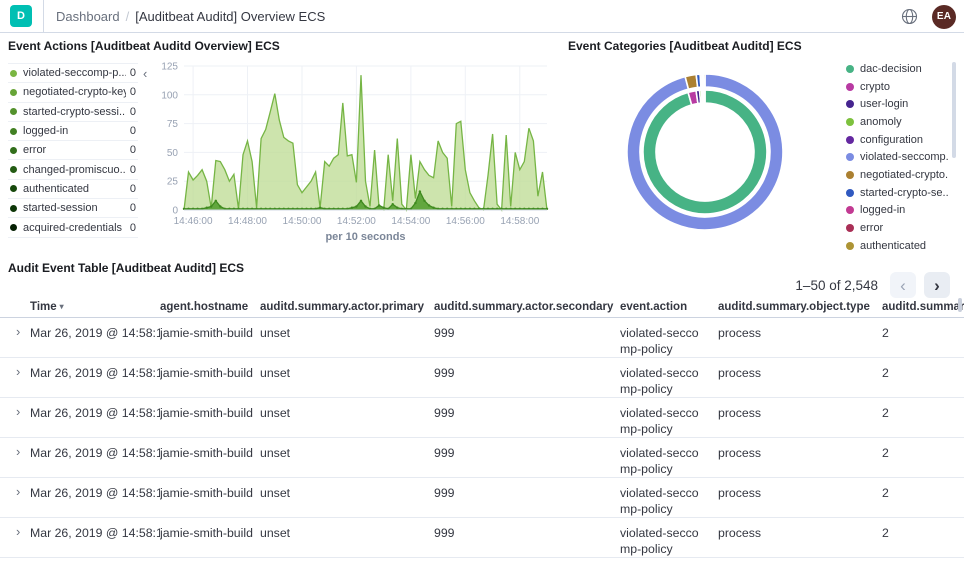 This screenshot has height=561, width=964. I want to click on breadcrumb: Dashboard, so click(88, 16).